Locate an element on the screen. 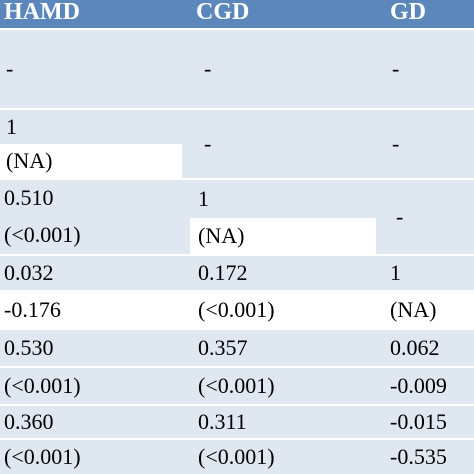  table-cell: -0.015 is located at coordinates (427, 422).